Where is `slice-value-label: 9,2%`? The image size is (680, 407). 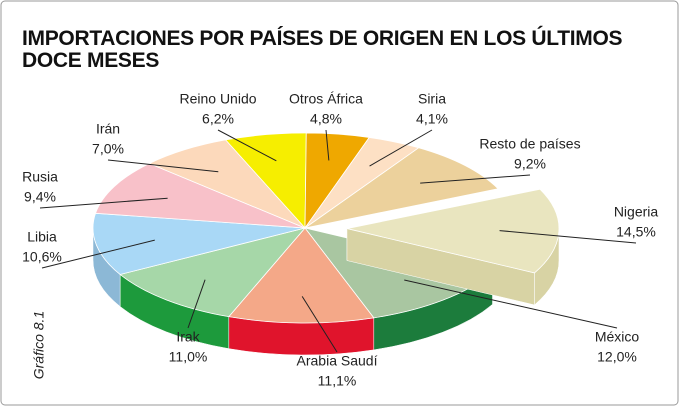 slice-value-label: 9,2% is located at coordinates (530, 164).